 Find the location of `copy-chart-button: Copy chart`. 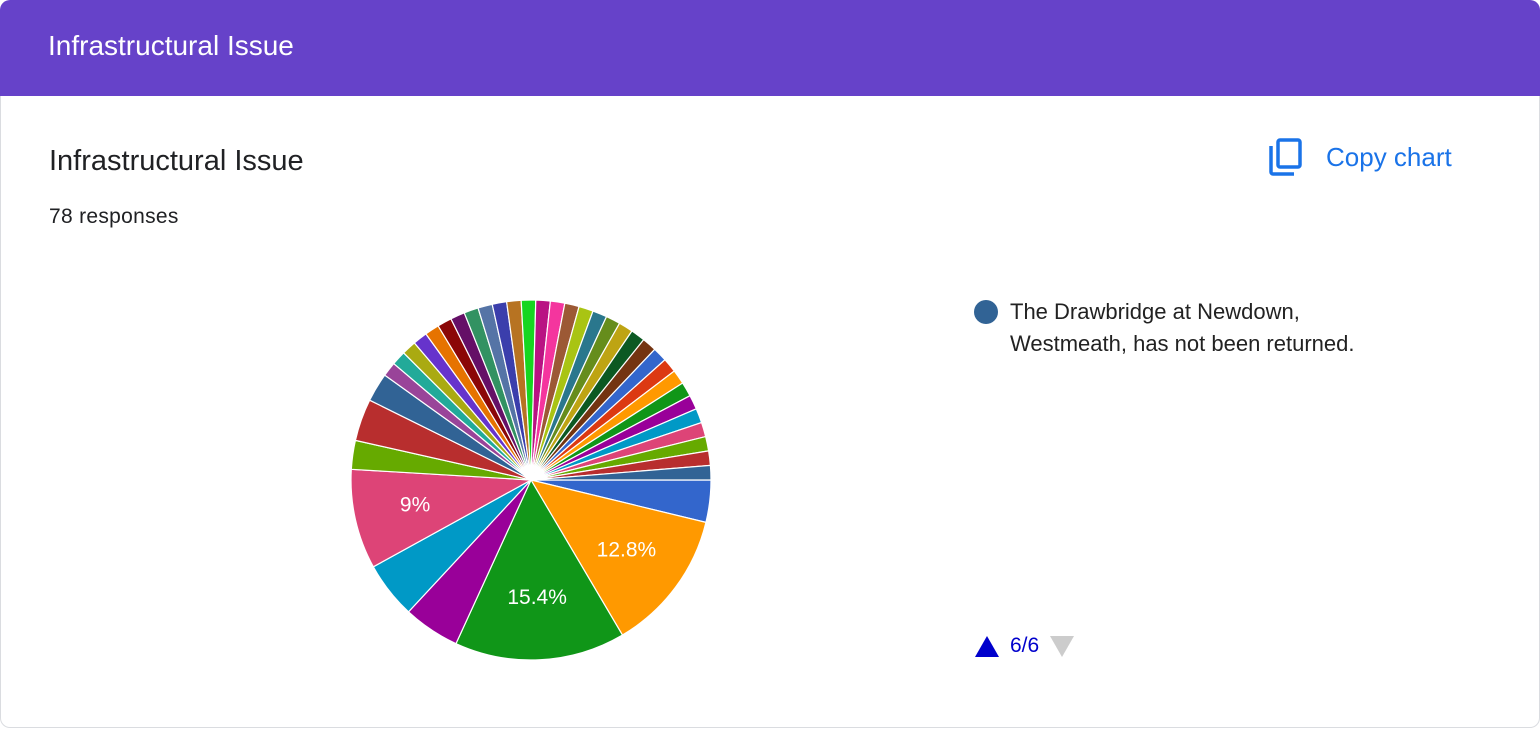

copy-chart-button: Copy chart is located at coordinates (1360, 157).